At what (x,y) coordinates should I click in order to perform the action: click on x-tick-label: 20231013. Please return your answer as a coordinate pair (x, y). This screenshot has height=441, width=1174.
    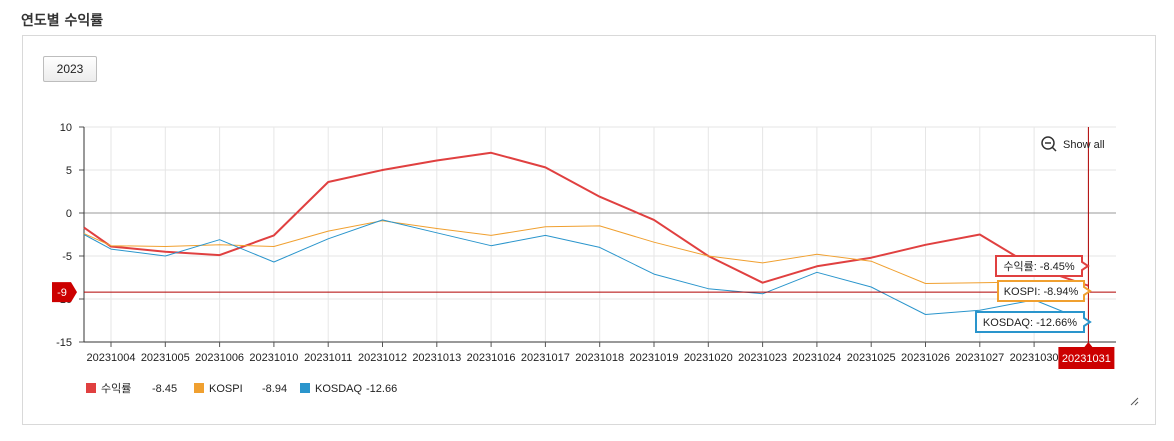
    Looking at the image, I should click on (436, 358).